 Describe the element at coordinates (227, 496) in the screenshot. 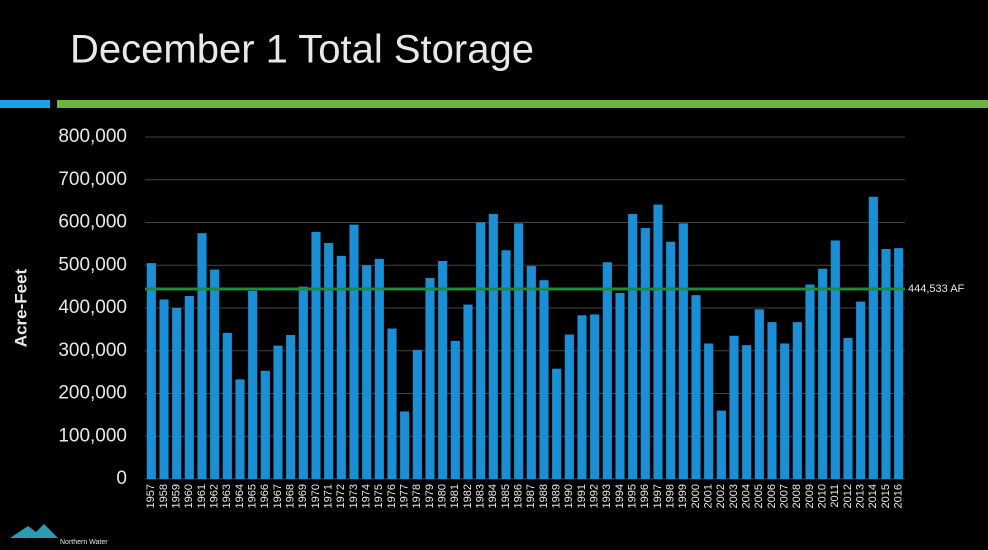

I see `x-tick-label: 1963` at that location.